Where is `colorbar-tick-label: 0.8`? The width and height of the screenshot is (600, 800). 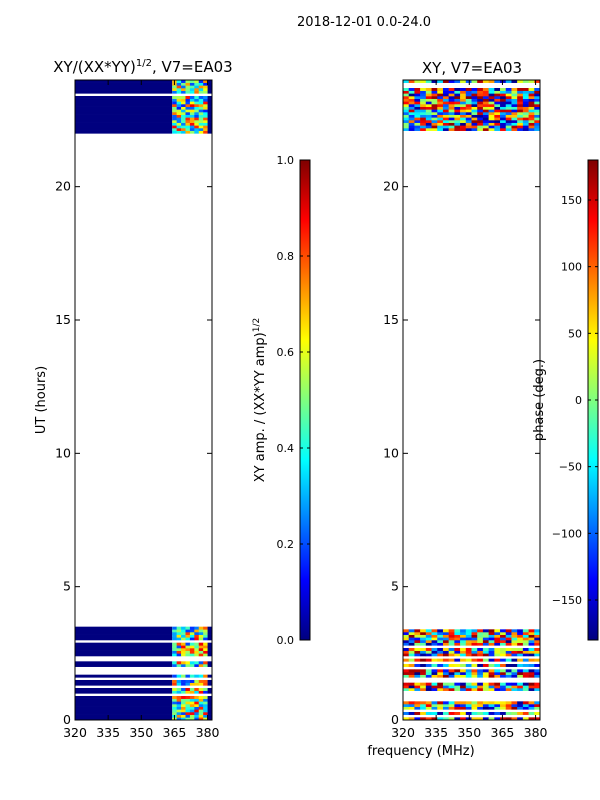
colorbar-tick-label: 0.8 is located at coordinates (286, 256).